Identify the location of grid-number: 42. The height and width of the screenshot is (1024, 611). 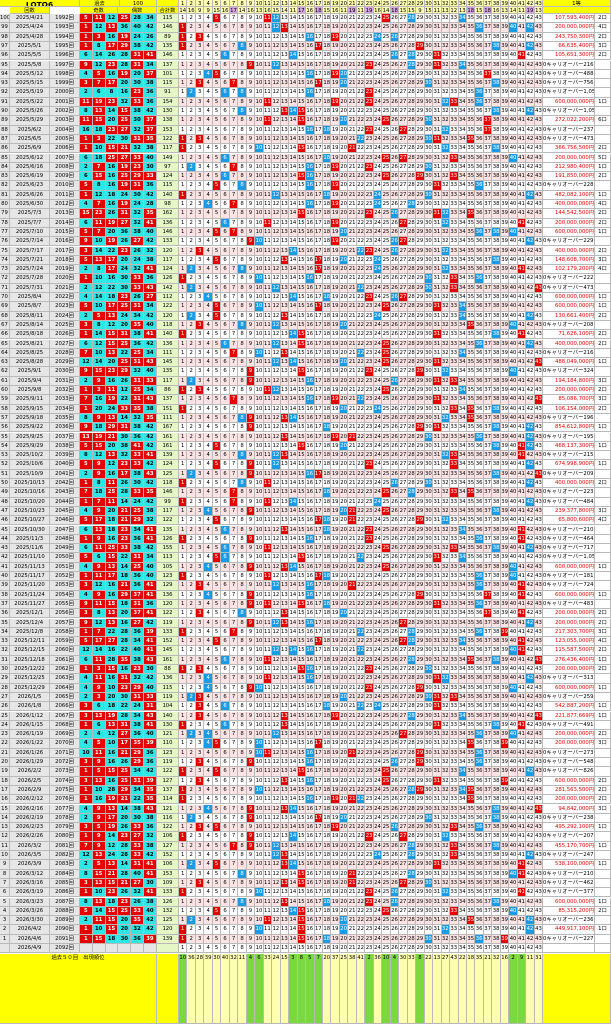
(530, 483).